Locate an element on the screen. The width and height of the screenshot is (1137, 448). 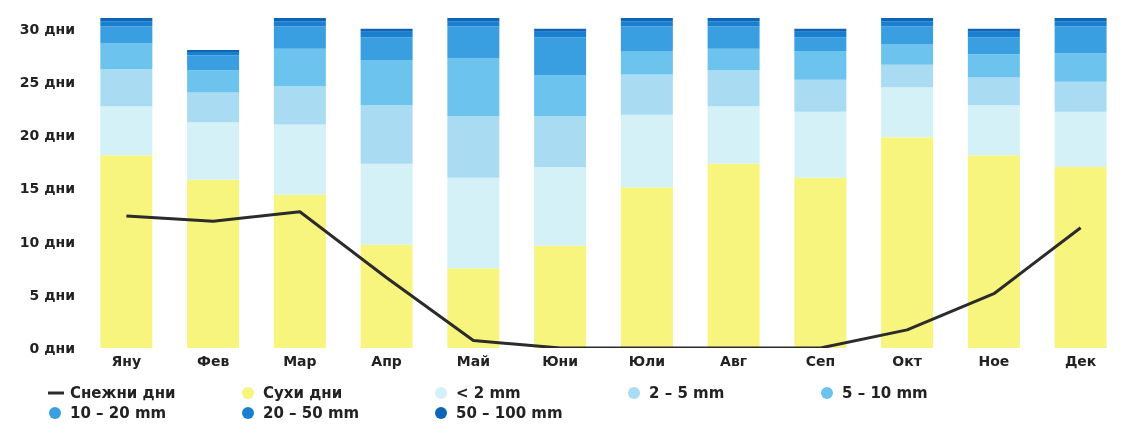
legend-label: 5 – 10 mm is located at coordinates (885, 393).